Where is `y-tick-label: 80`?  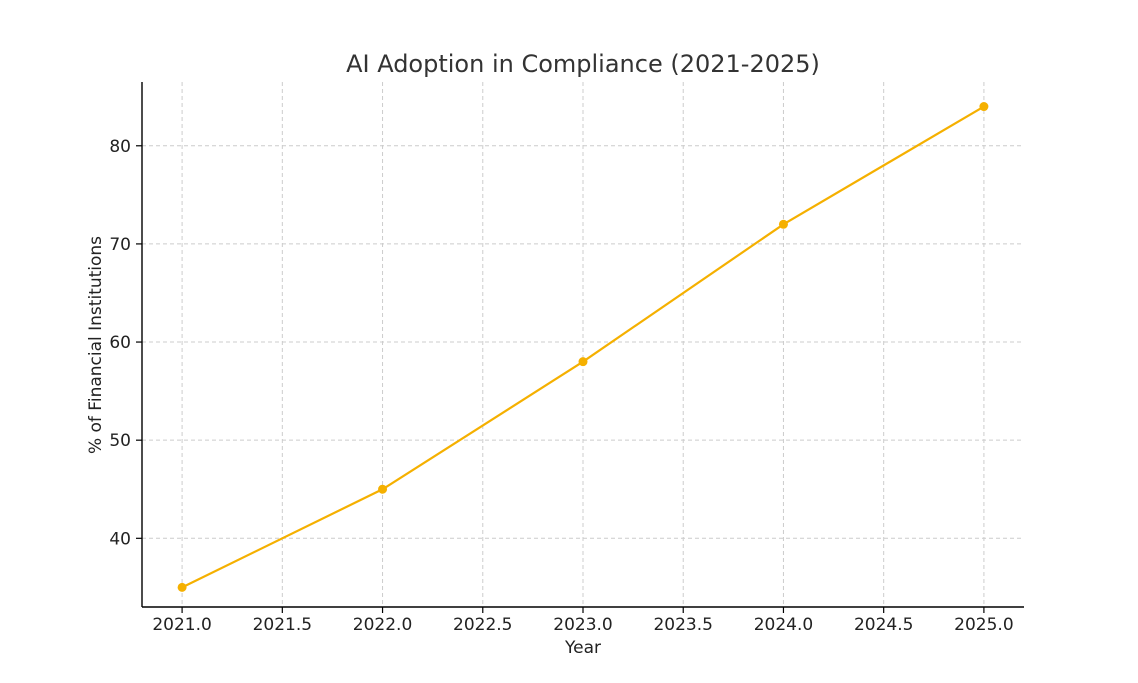
y-tick-label: 80 is located at coordinates (120, 147).